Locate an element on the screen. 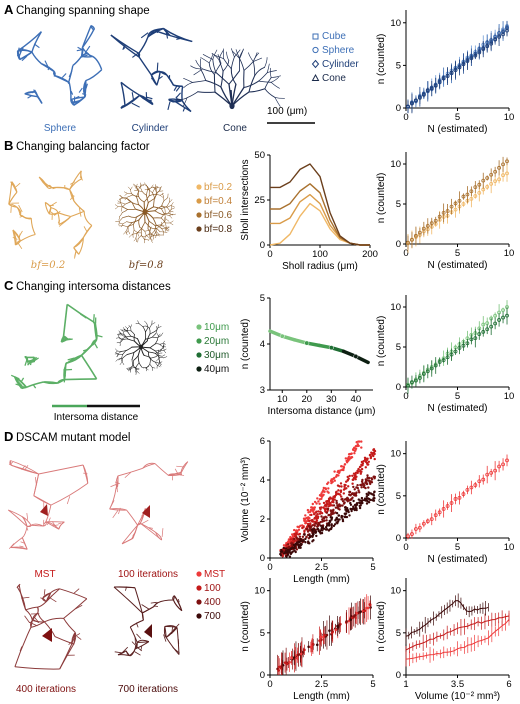 The width and height of the screenshot is (520, 704). y-tick-label: 0 is located at coordinates (398, 675).